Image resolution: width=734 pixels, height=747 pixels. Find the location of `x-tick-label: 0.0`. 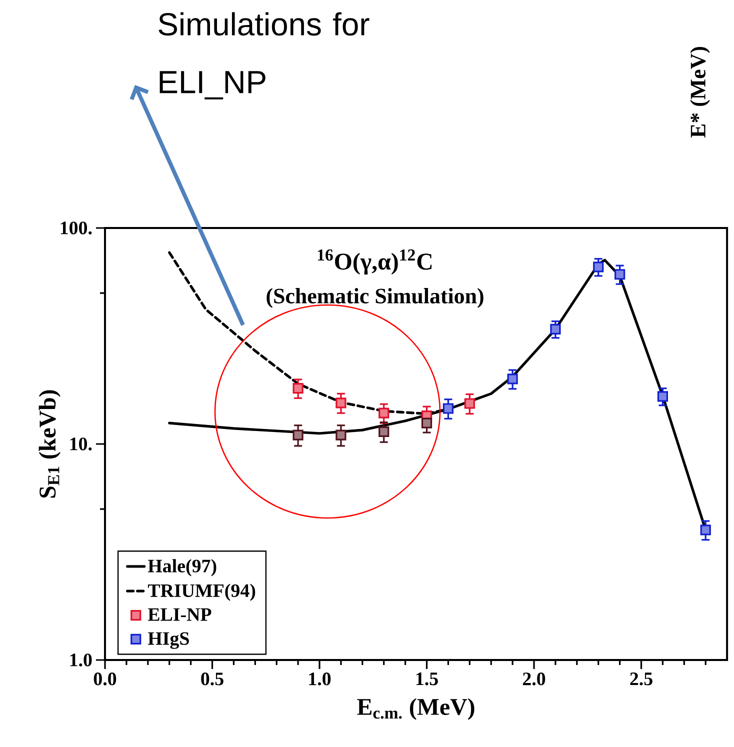

x-tick-label: 0.0 is located at coordinates (105, 679).